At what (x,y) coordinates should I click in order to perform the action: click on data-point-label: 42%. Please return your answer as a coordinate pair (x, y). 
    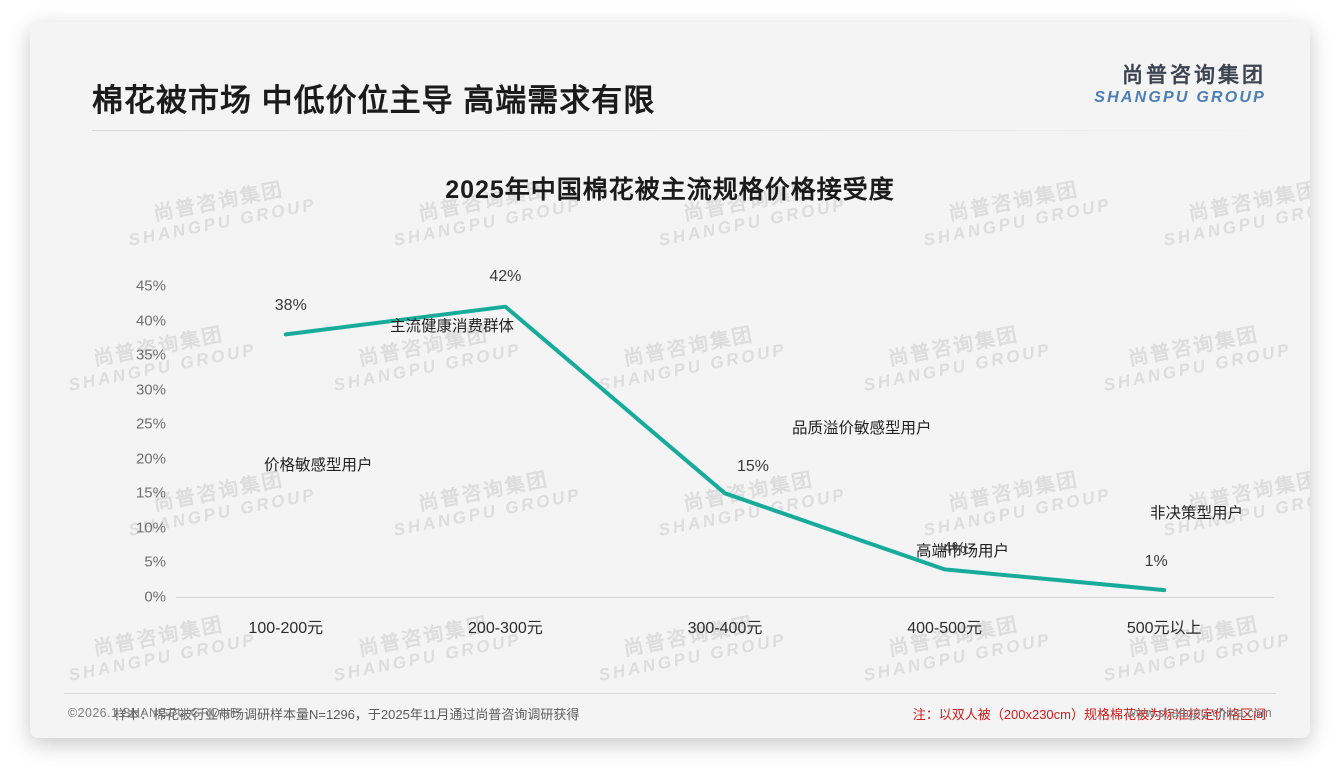
    Looking at the image, I should click on (505, 276).